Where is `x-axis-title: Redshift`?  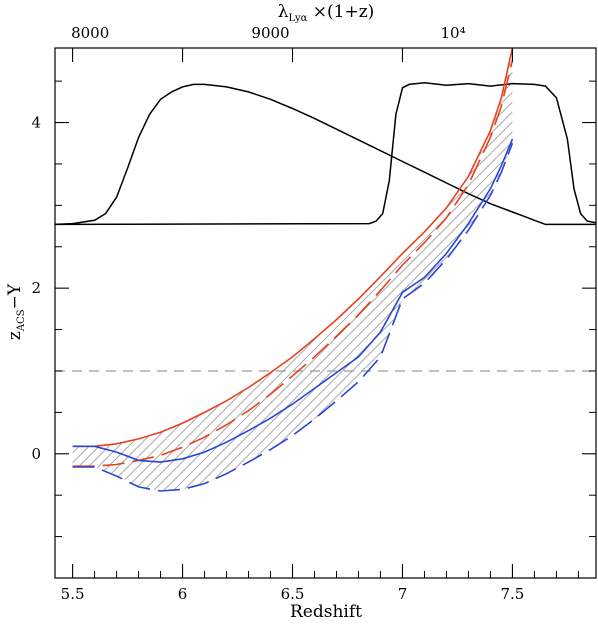 x-axis-title: Redshift is located at coordinates (326, 612).